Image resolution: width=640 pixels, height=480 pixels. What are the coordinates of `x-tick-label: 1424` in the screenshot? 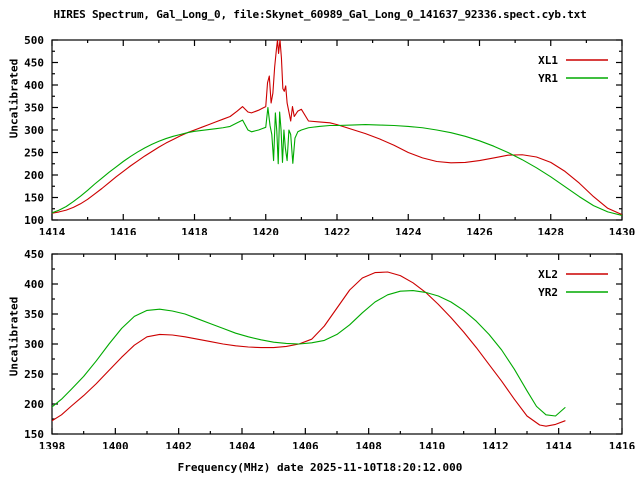 It's located at (408, 230).